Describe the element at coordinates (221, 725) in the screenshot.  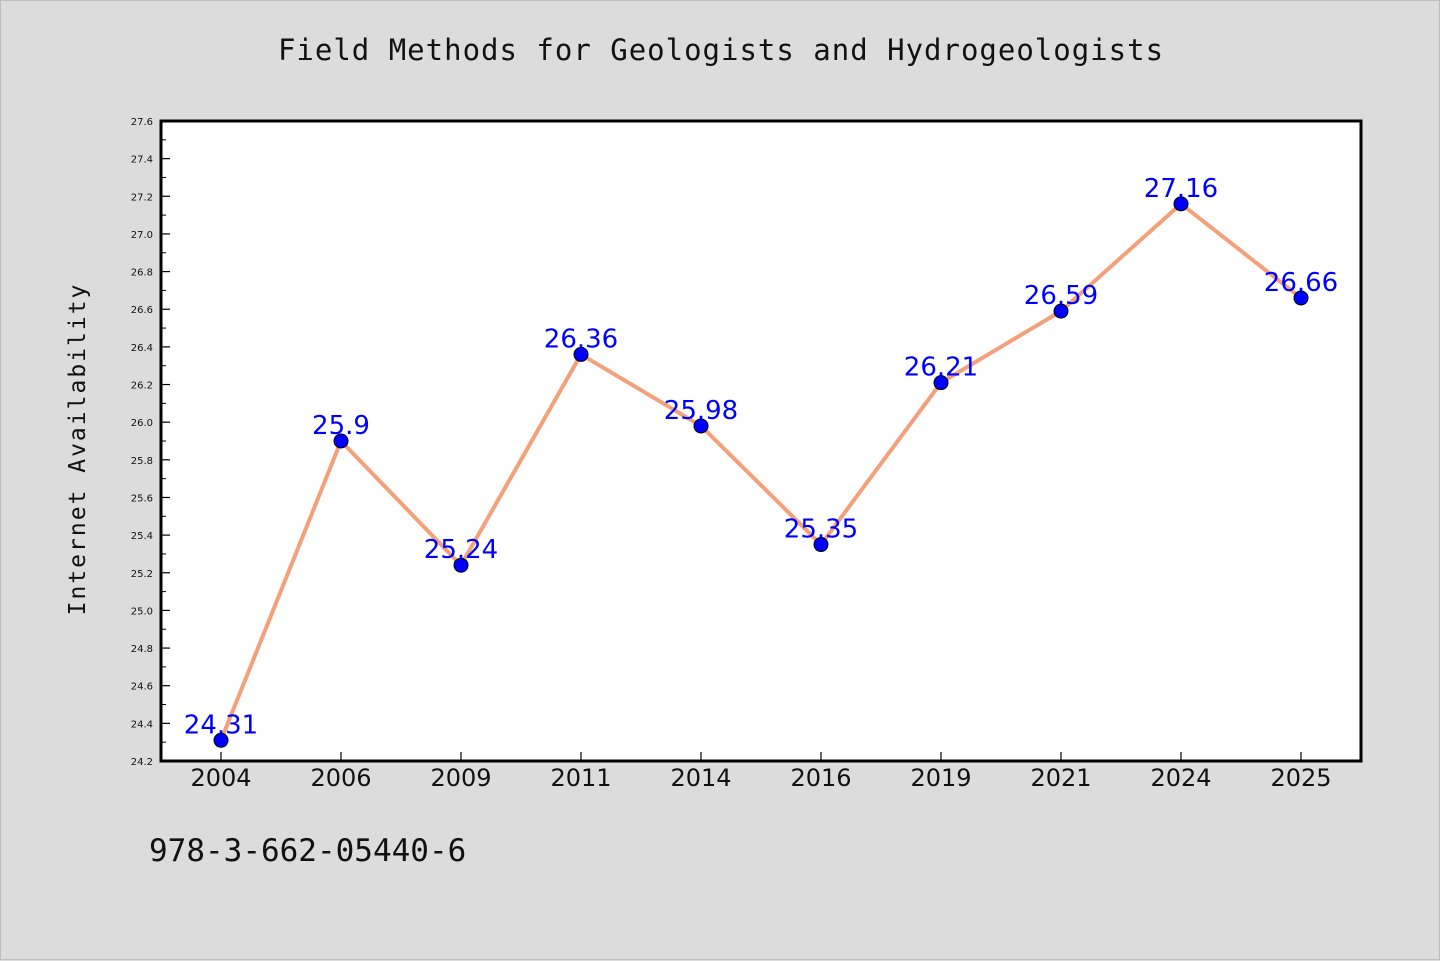
I see `data-label: 24.31` at that location.